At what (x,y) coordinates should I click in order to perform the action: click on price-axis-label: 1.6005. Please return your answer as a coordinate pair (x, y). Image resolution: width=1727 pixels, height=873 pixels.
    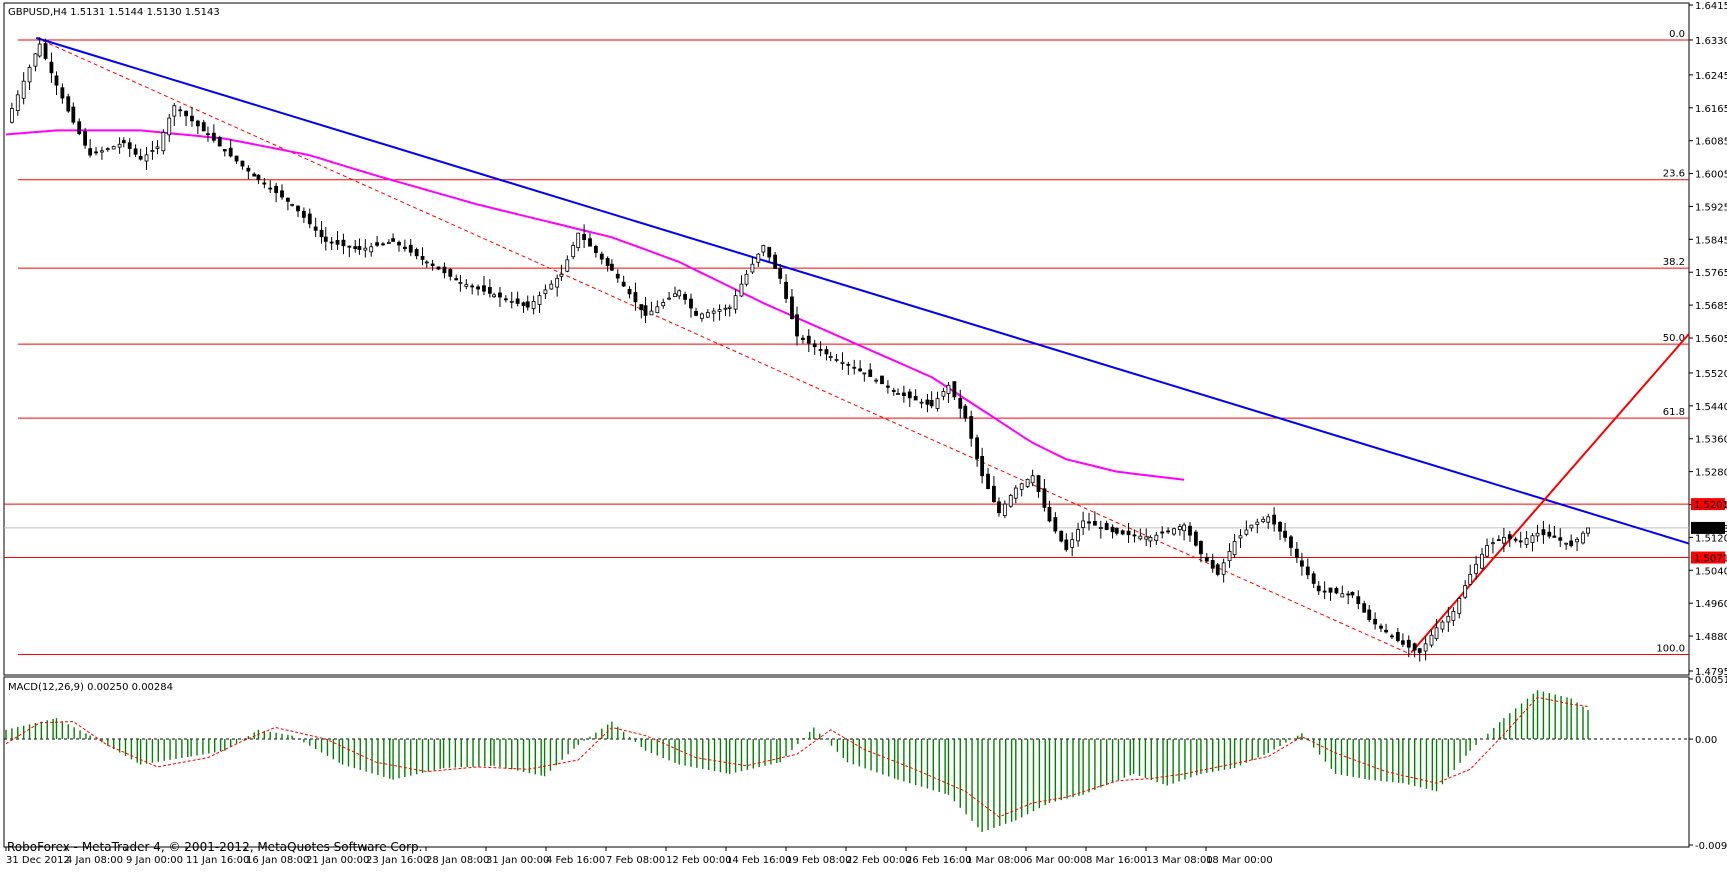
    Looking at the image, I should click on (1711, 175).